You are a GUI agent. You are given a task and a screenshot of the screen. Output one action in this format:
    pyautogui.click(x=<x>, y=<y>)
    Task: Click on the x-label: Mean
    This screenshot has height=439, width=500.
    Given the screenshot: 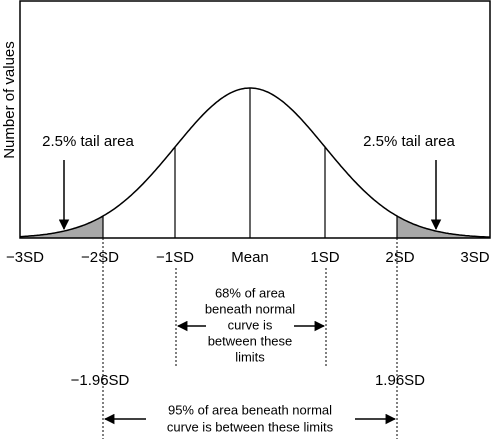 What is the action you would take?
    pyautogui.click(x=250, y=257)
    